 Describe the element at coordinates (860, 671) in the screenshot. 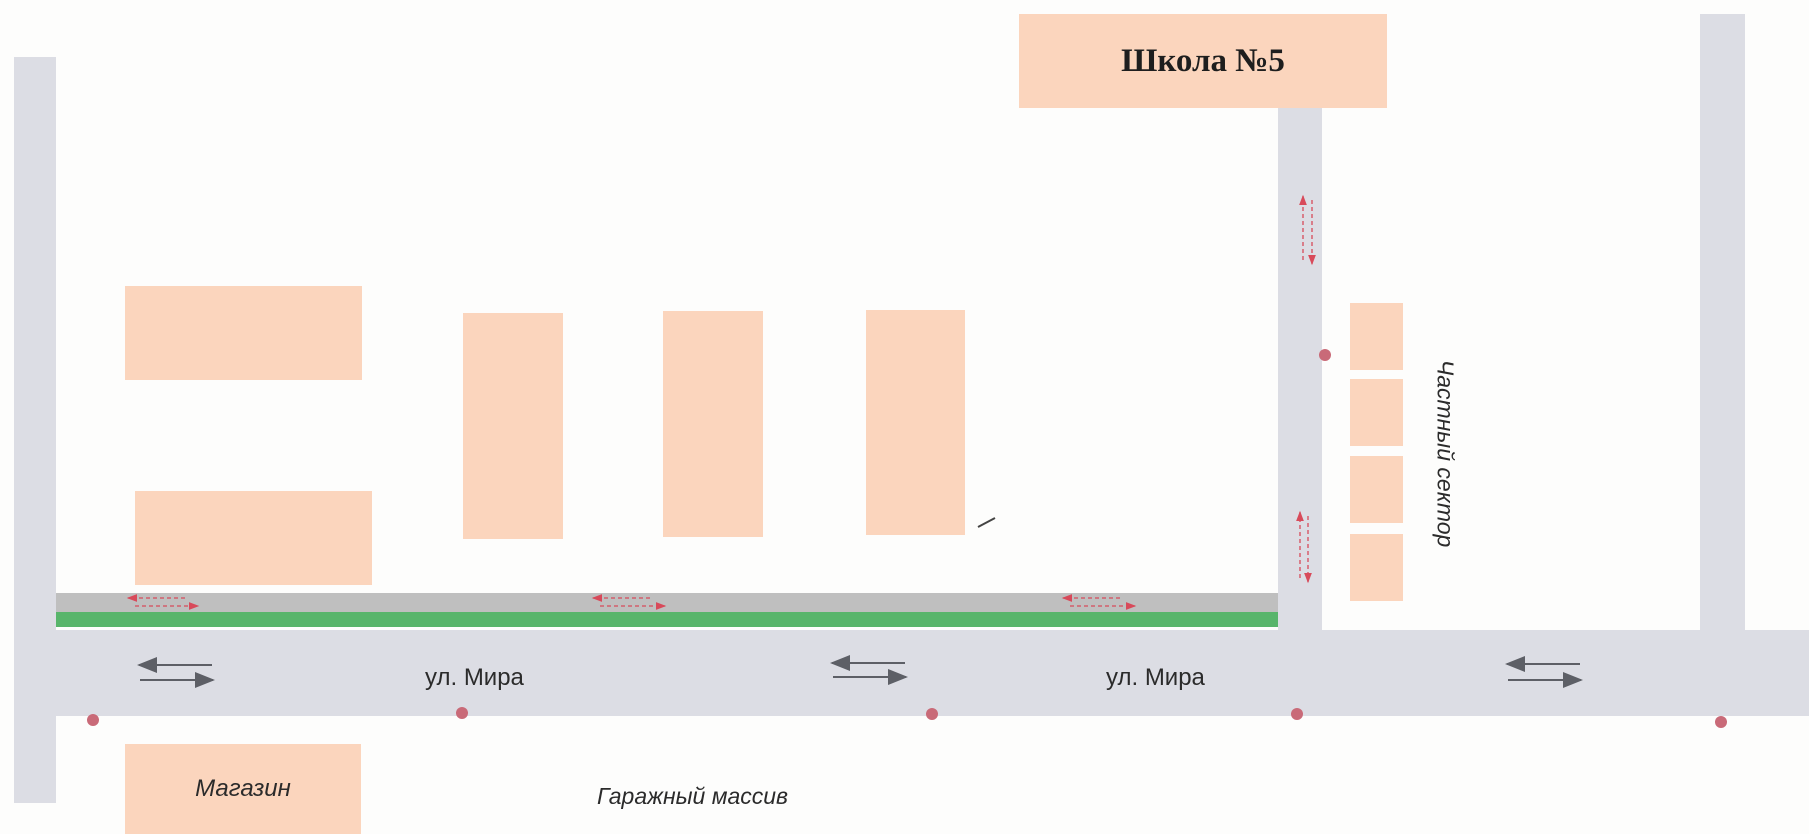

I see `traffic-arrows` at that location.